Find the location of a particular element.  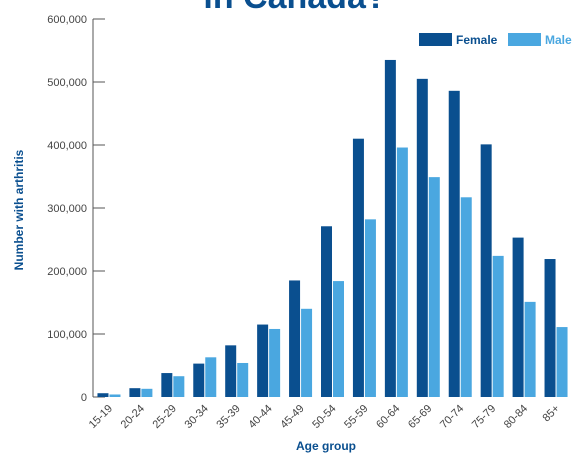

x-tick-label: 55-59 is located at coordinates (356, 417).